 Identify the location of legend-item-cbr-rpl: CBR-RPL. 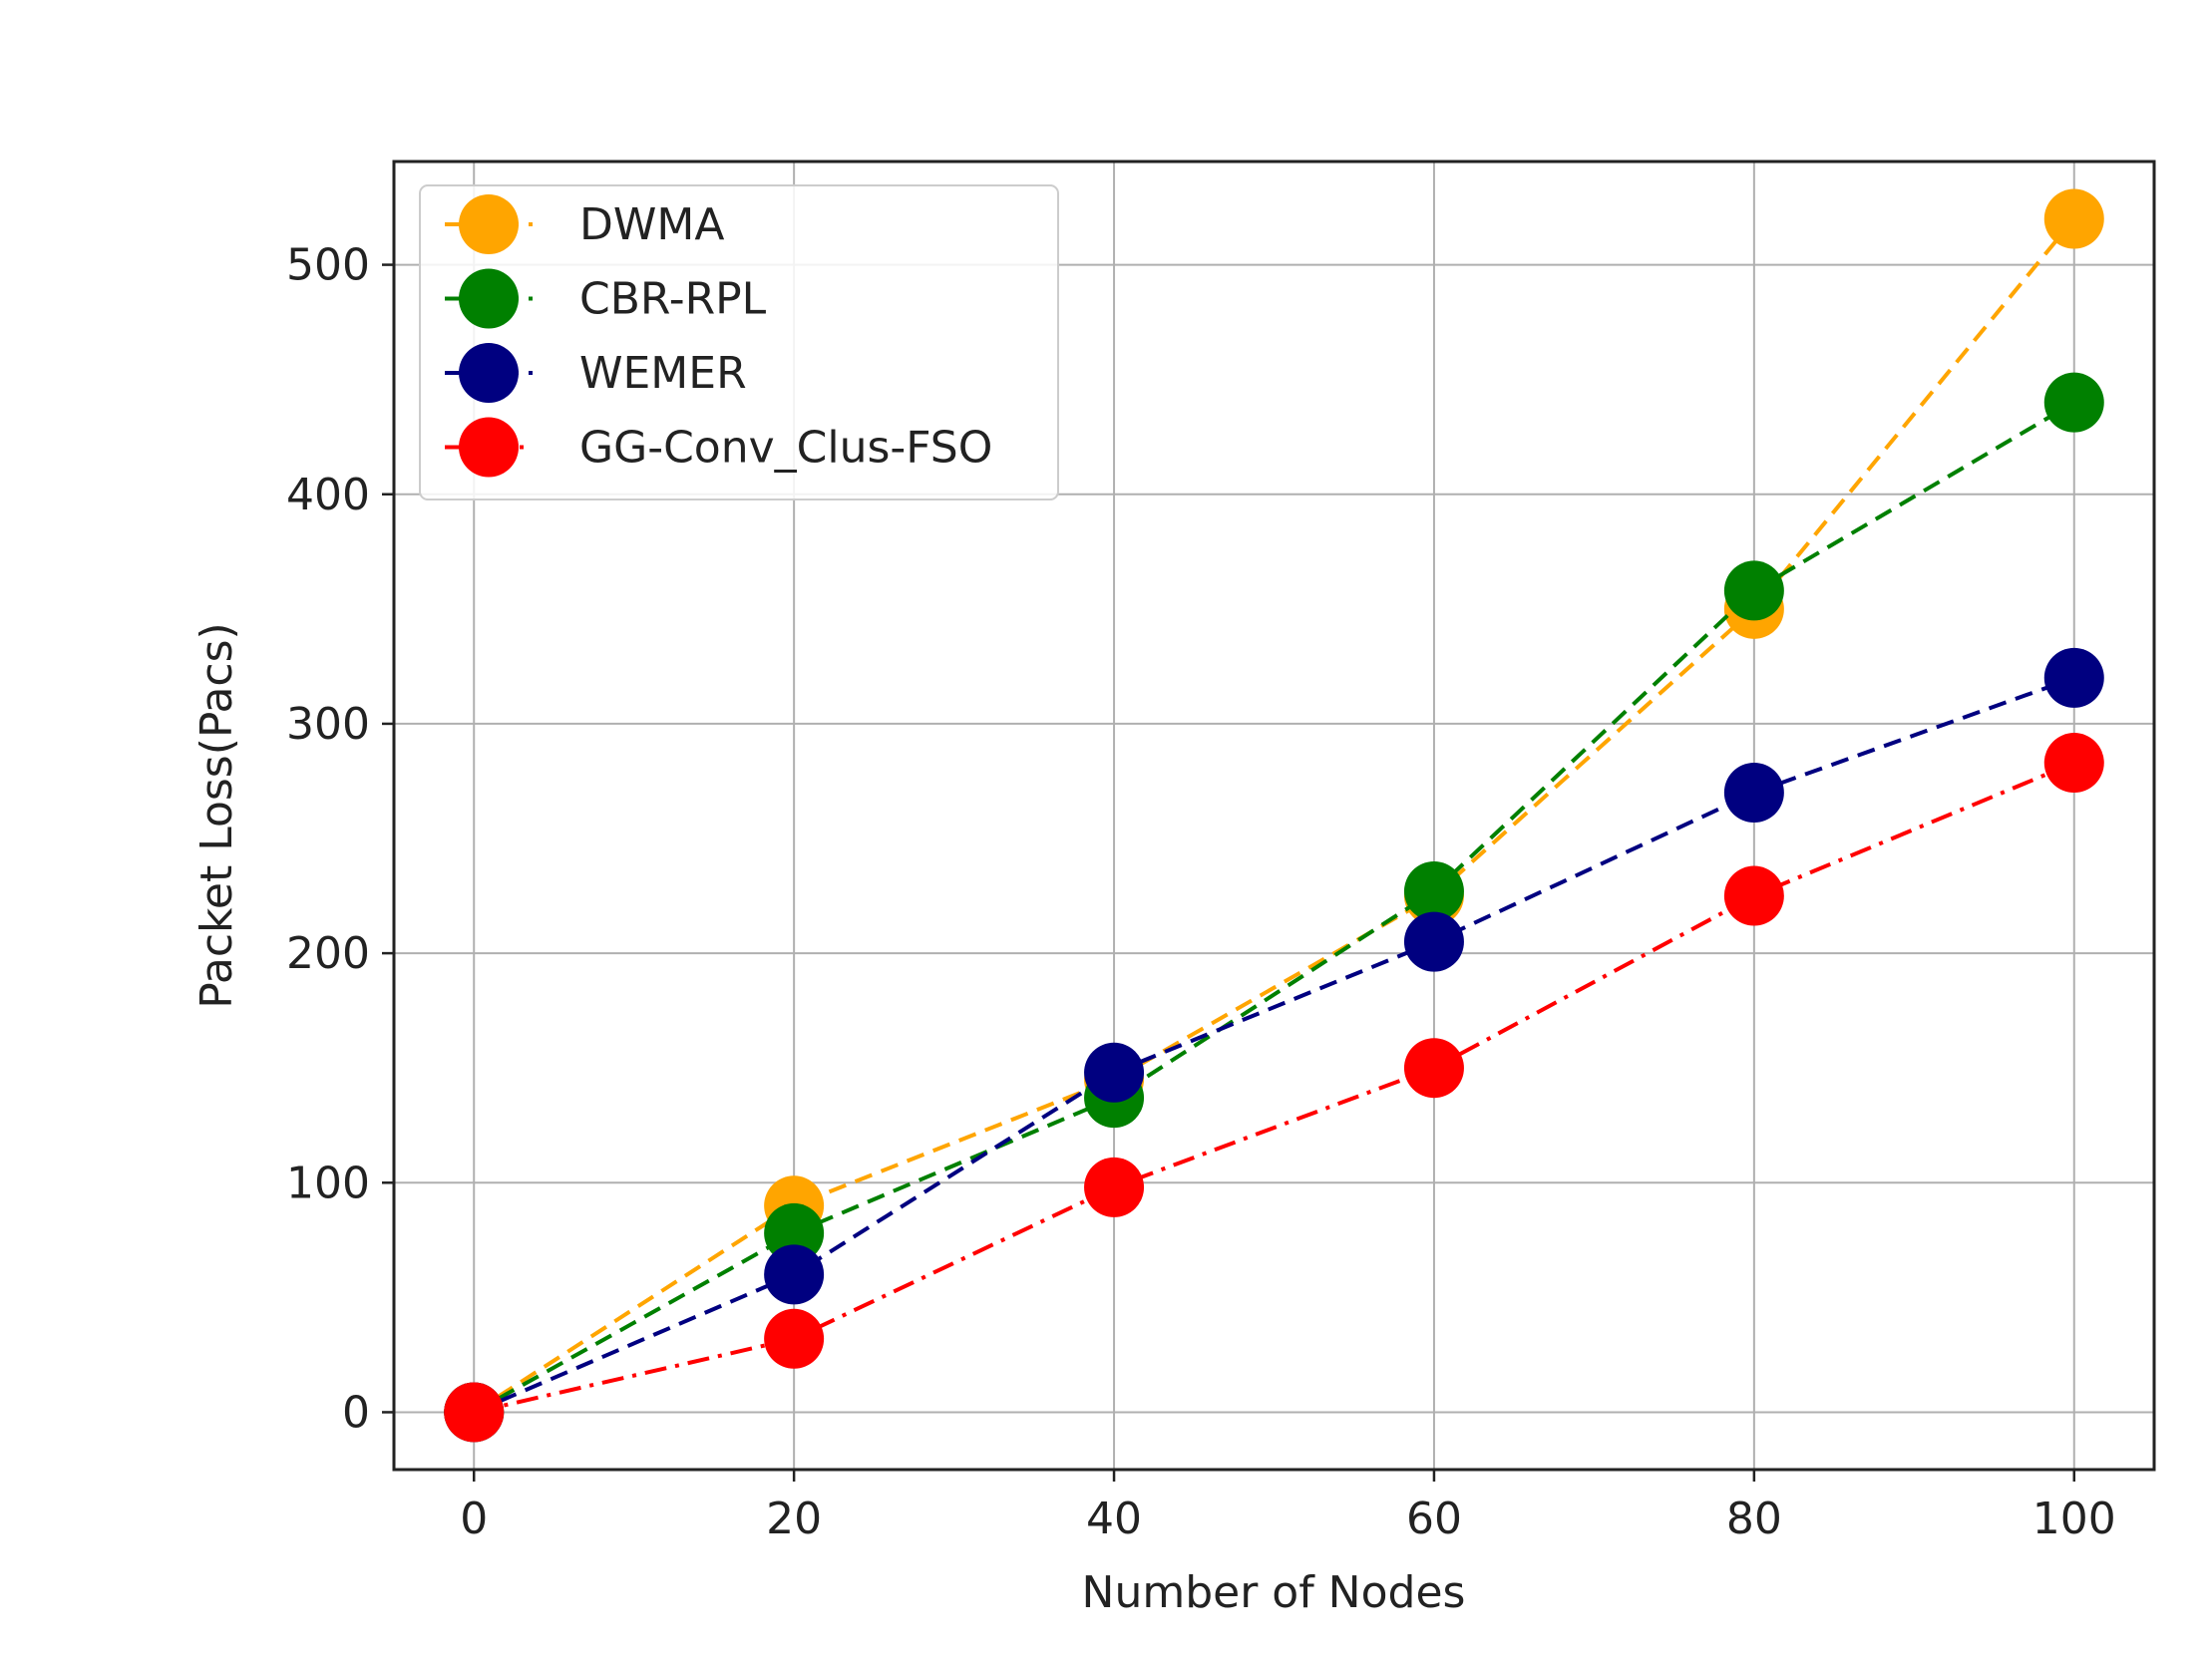
(606, 299).